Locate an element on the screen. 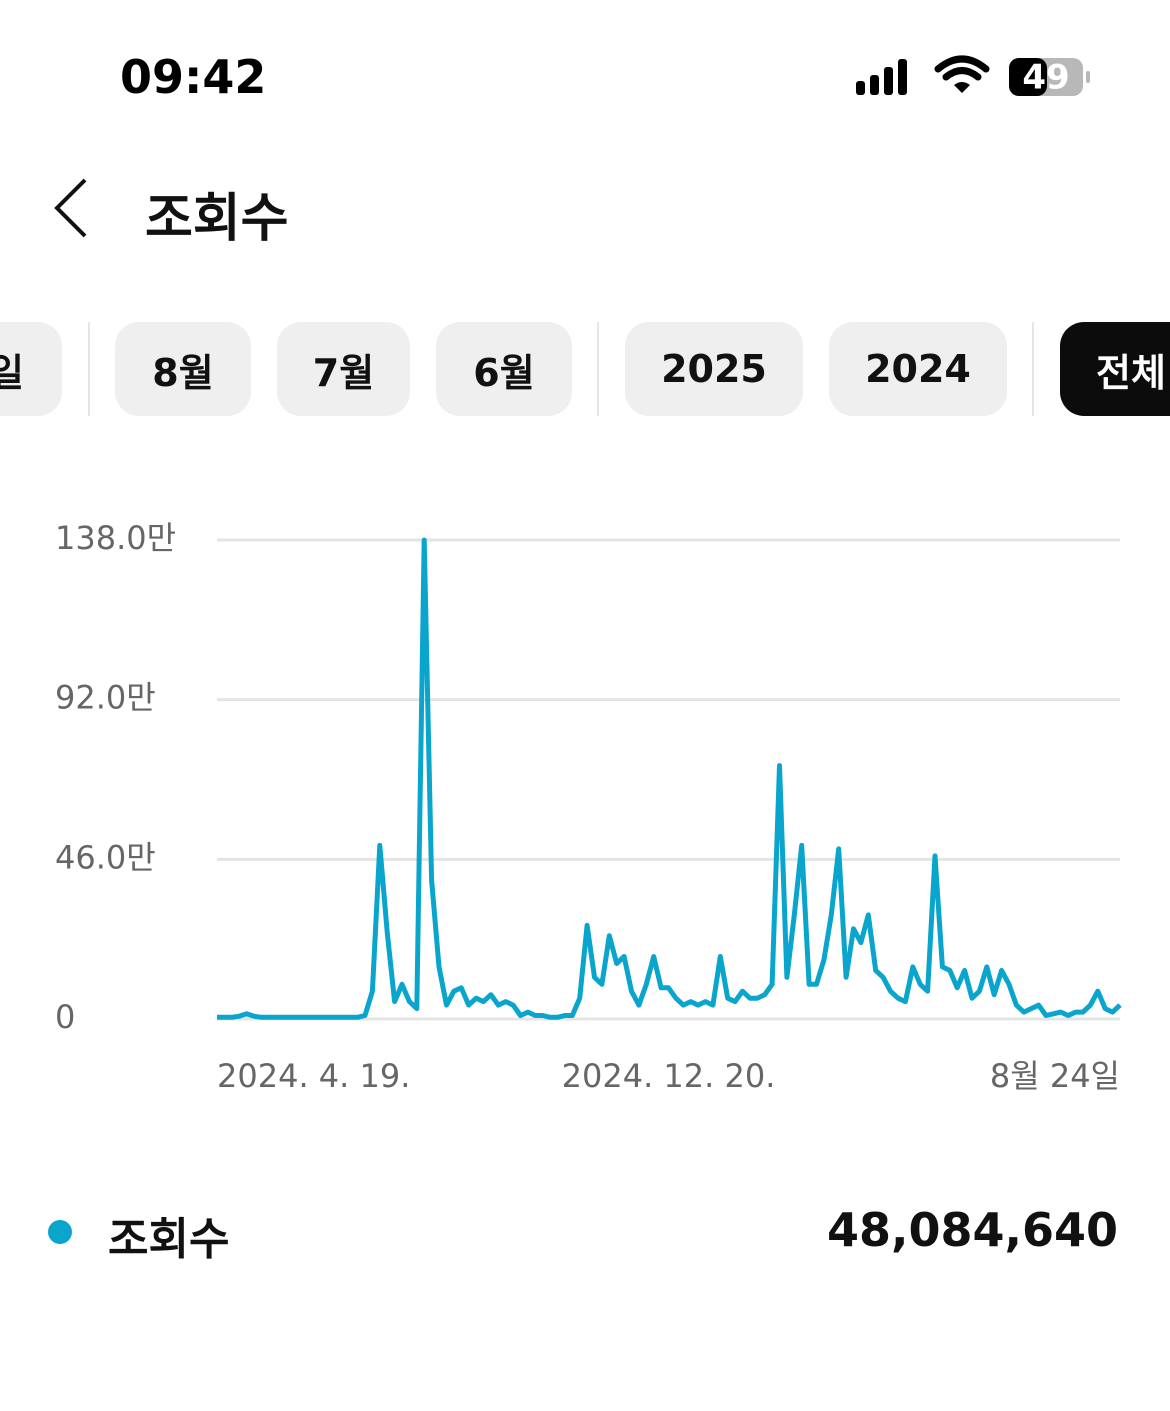 The image size is (1170, 1411). tab-label: 일 is located at coordinates (12, 372).